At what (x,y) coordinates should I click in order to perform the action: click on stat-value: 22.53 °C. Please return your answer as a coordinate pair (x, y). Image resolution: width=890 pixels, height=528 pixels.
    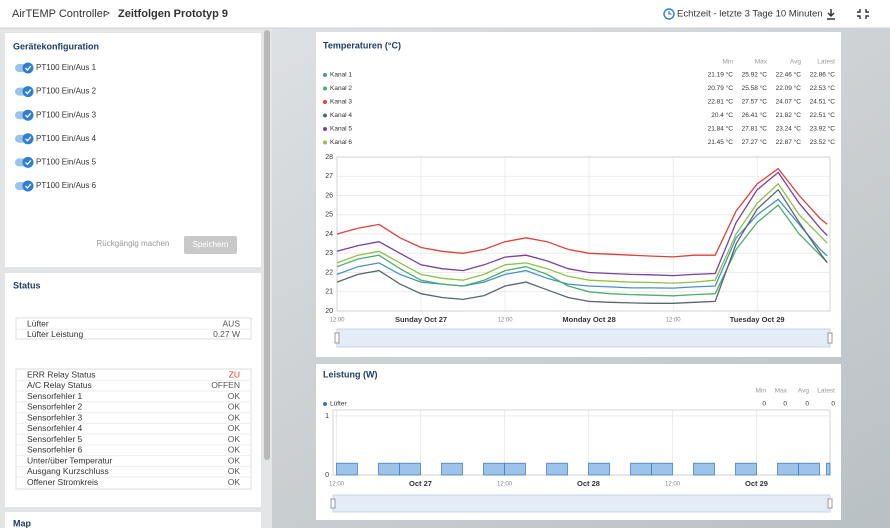
    Looking at the image, I should click on (823, 88).